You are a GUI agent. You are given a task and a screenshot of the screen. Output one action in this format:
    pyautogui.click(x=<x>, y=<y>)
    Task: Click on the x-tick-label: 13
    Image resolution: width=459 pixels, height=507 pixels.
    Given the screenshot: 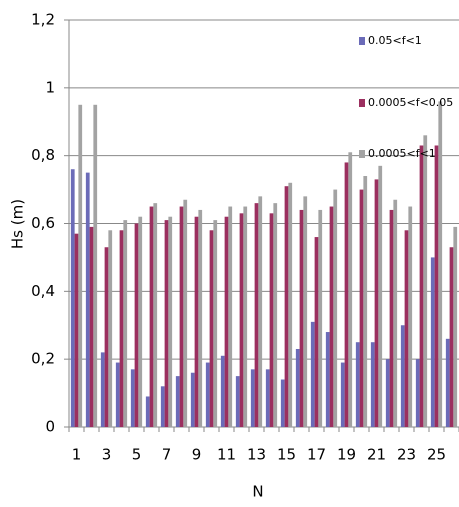 What is the action you would take?
    pyautogui.click(x=256, y=455)
    